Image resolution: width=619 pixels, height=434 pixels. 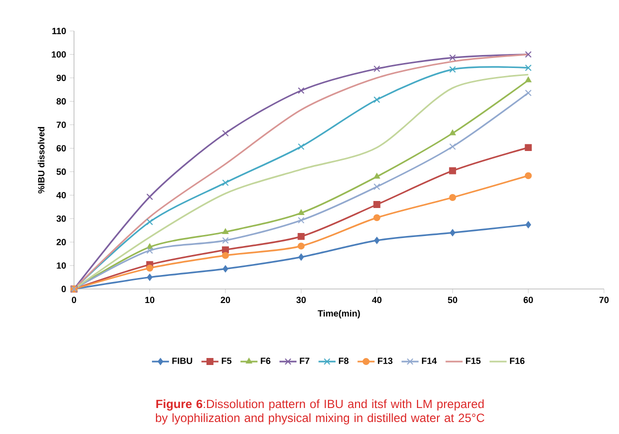 What do you see at coordinates (61, 78) in the screenshot?
I see `y-tick-label: 90` at bounding box center [61, 78].